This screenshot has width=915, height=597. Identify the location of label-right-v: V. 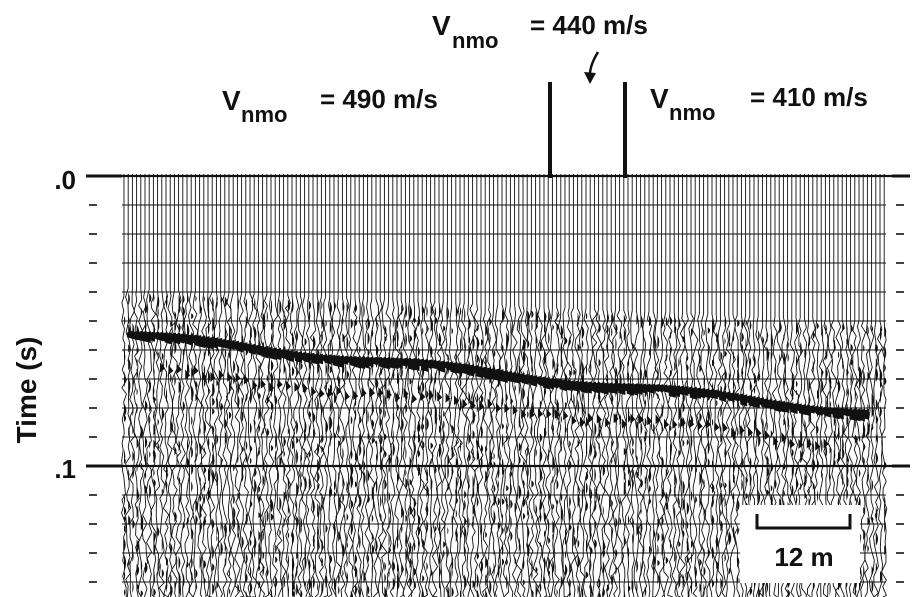
(659, 98).